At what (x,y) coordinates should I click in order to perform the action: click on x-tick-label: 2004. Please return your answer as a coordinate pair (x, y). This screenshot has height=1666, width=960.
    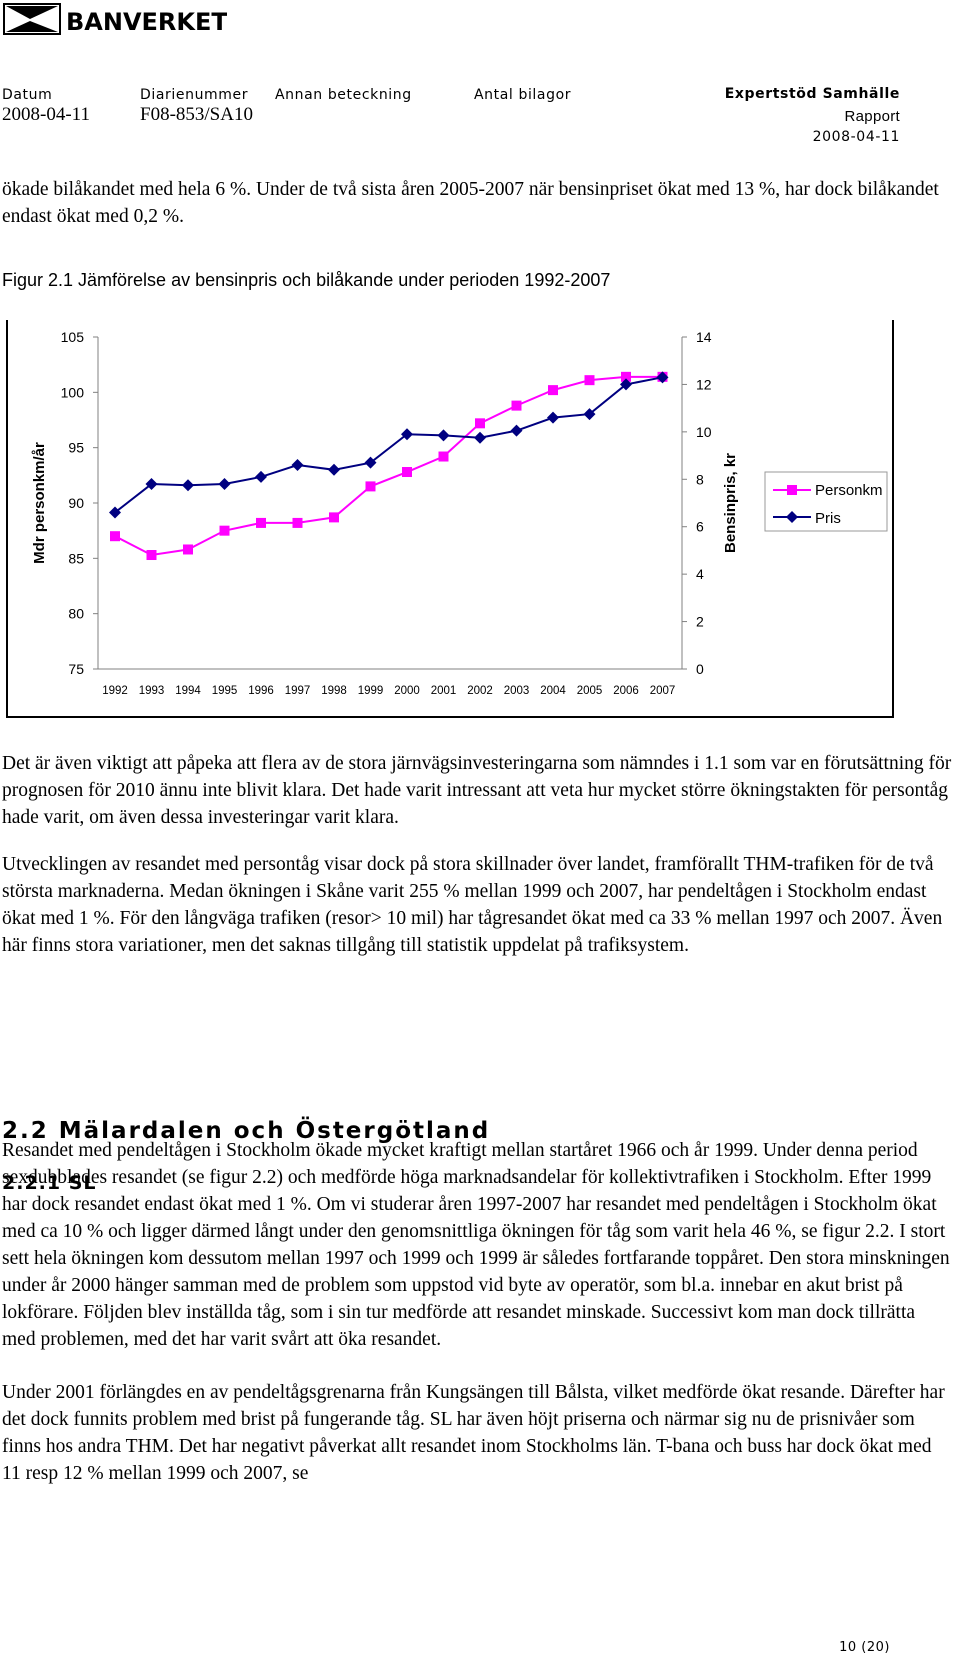
    Looking at the image, I should click on (553, 691).